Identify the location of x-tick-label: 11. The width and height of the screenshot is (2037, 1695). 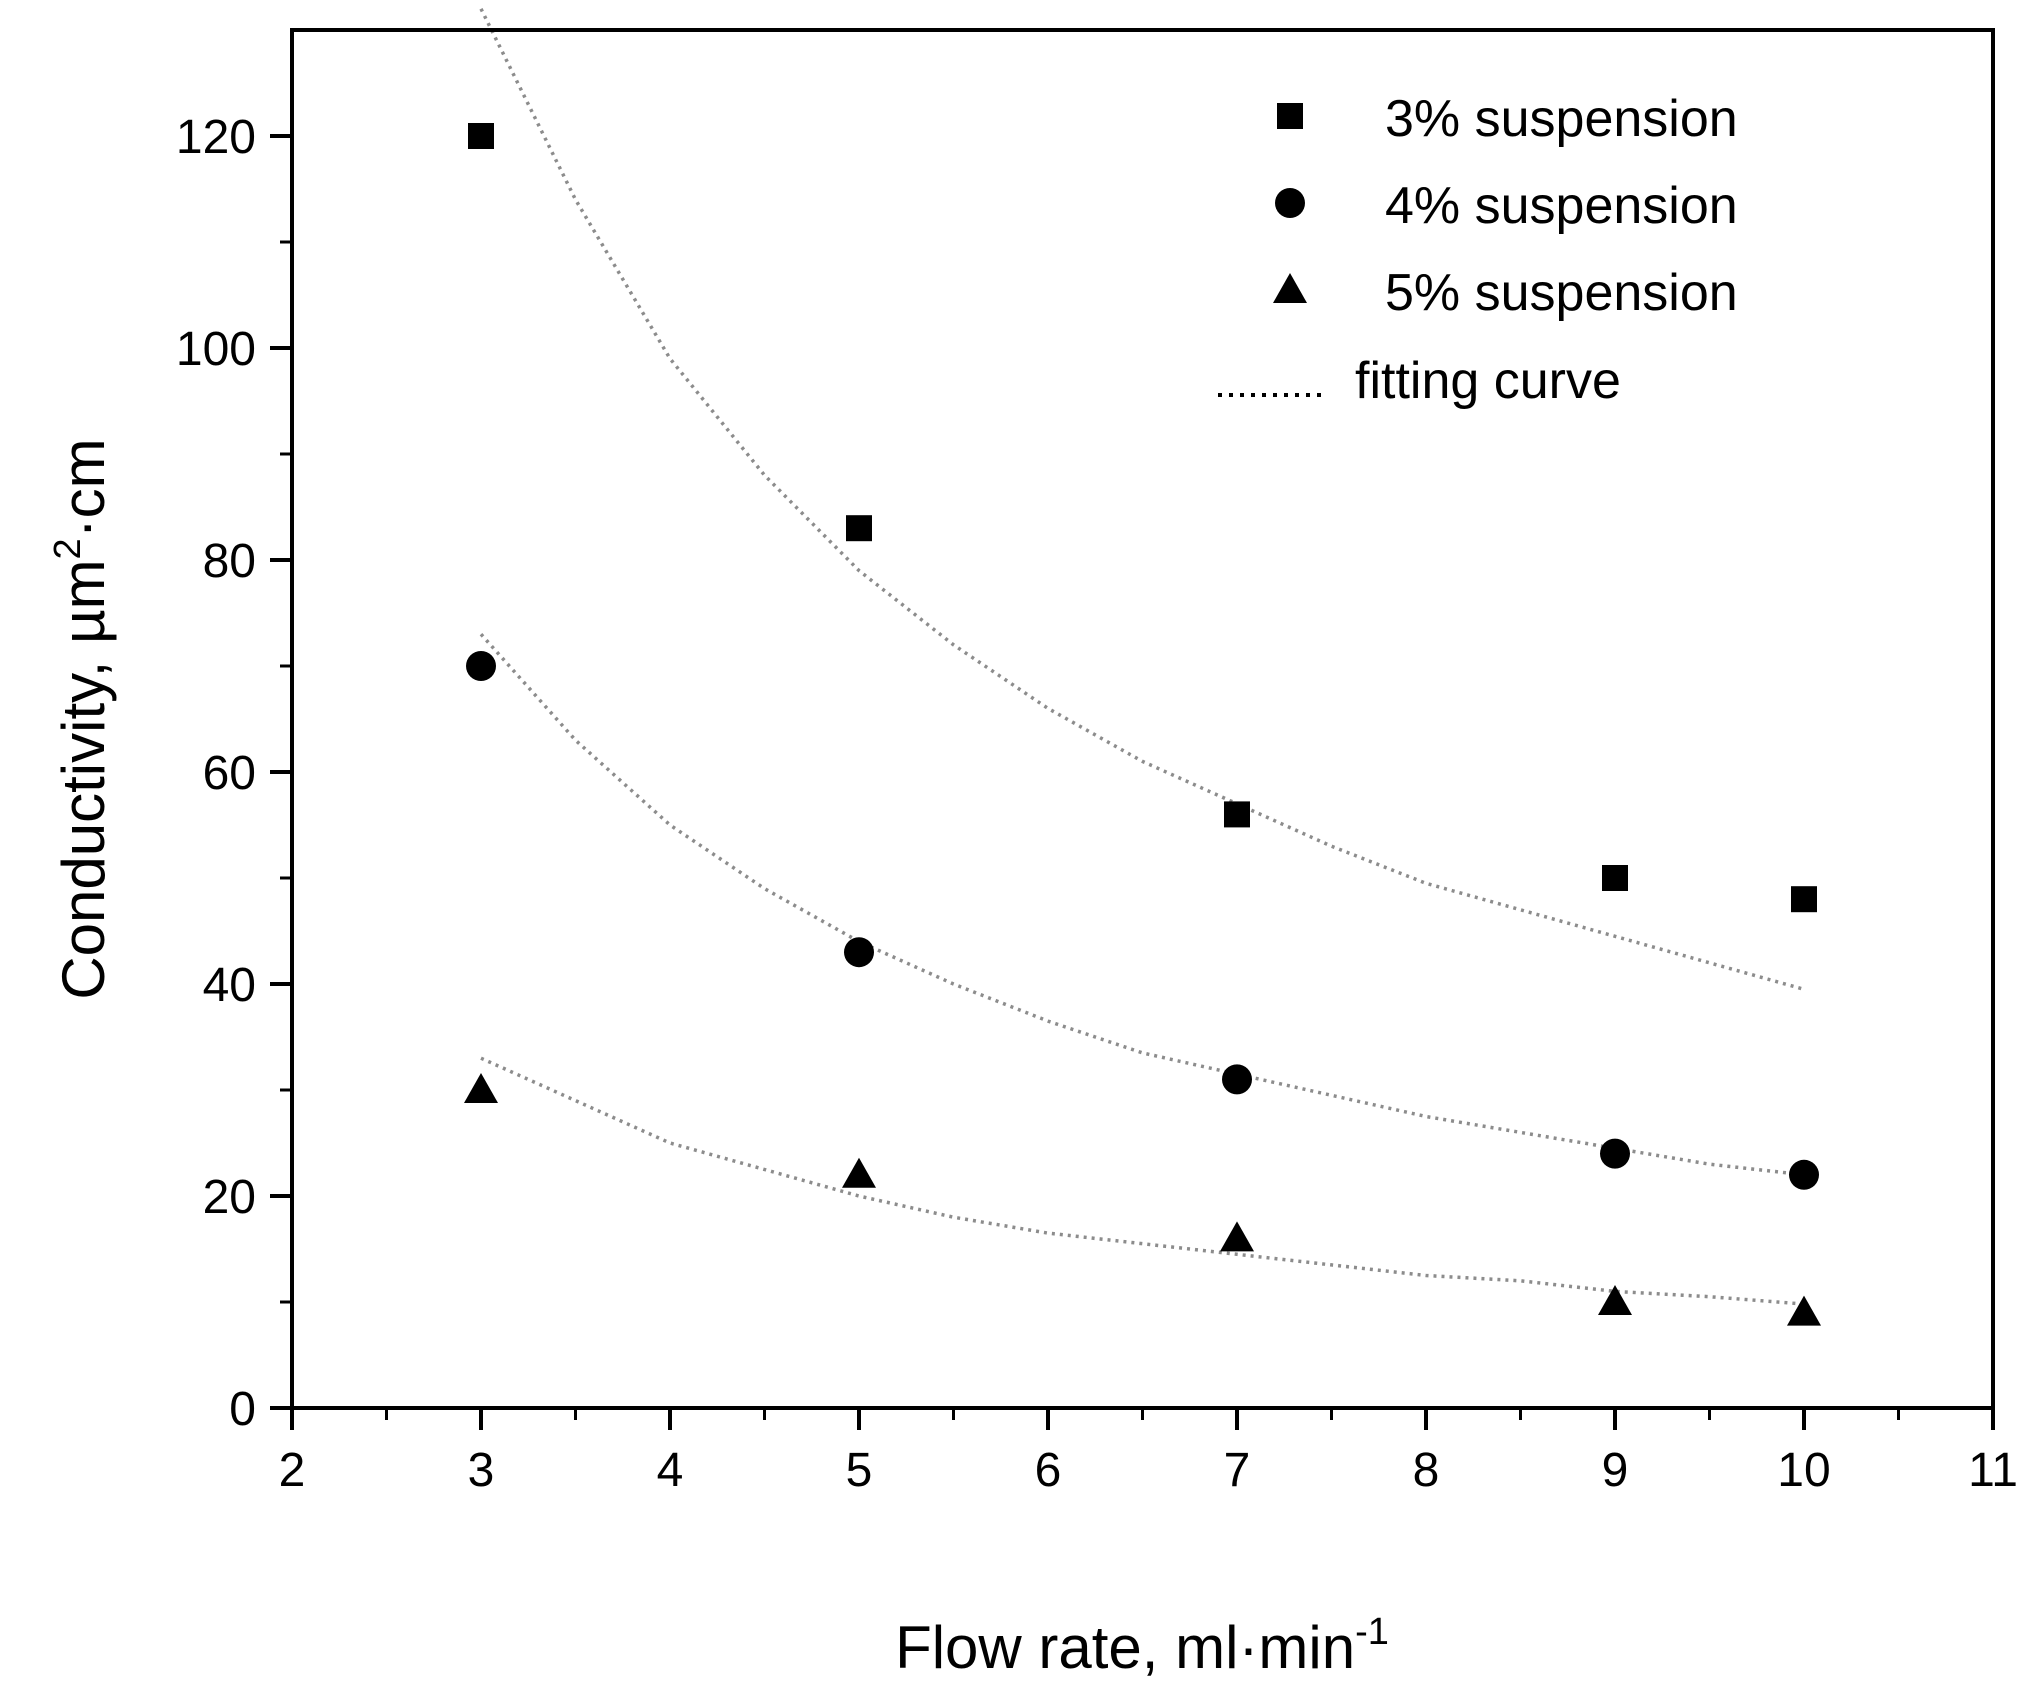
(1993, 1470).